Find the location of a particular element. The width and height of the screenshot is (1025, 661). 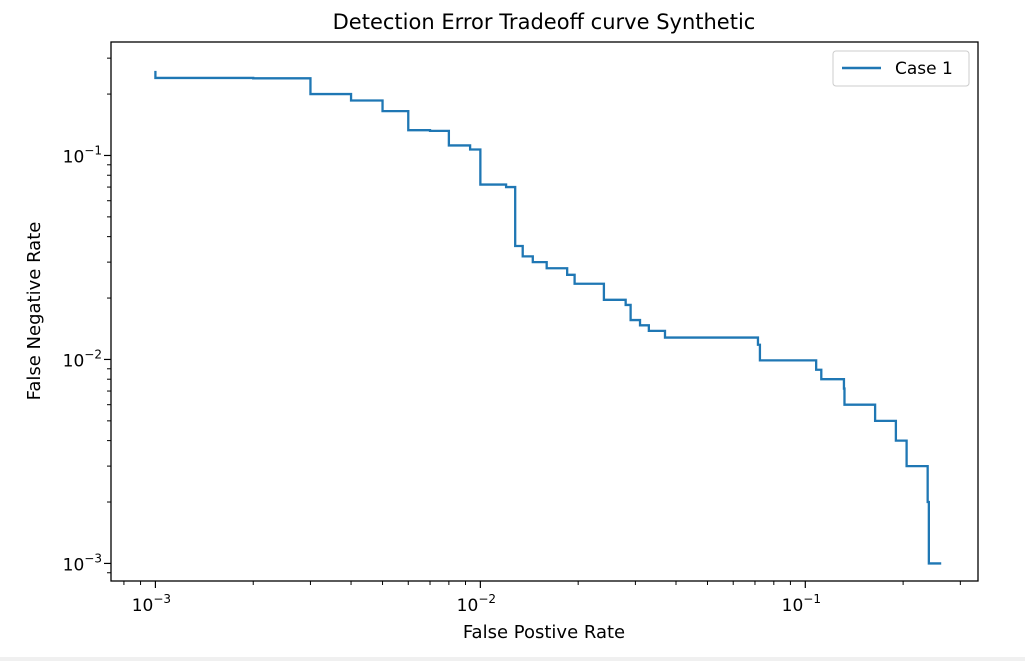

x-tick-label-1: 10⁻³ is located at coordinates (151, 604).